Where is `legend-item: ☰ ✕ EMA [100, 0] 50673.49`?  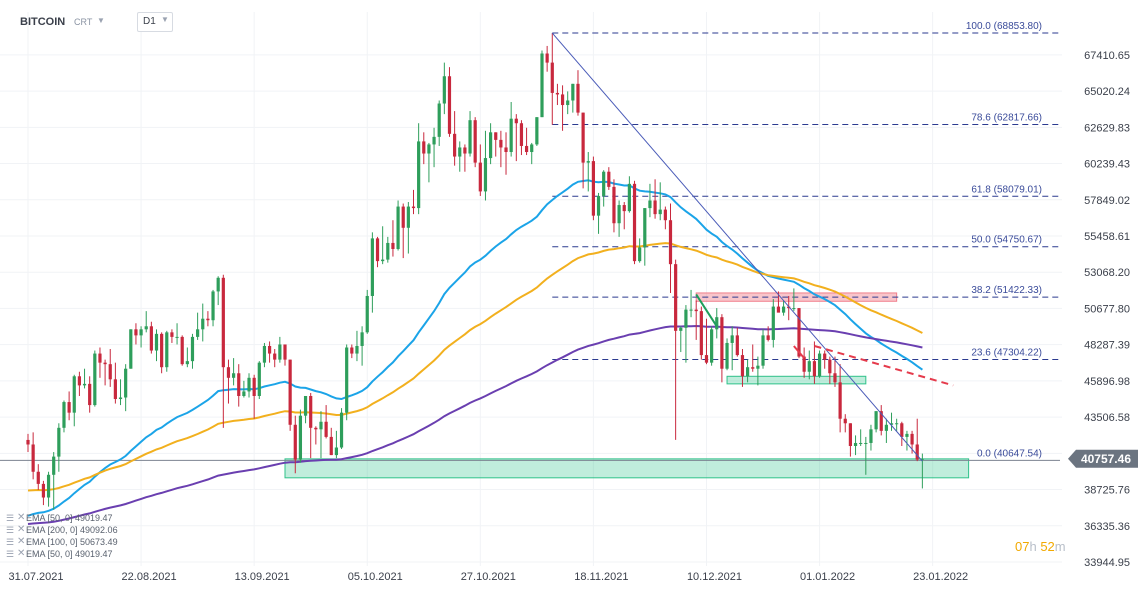 legend-item: ☰ ✕ EMA [100, 0] 50673.49 is located at coordinates (62, 542).